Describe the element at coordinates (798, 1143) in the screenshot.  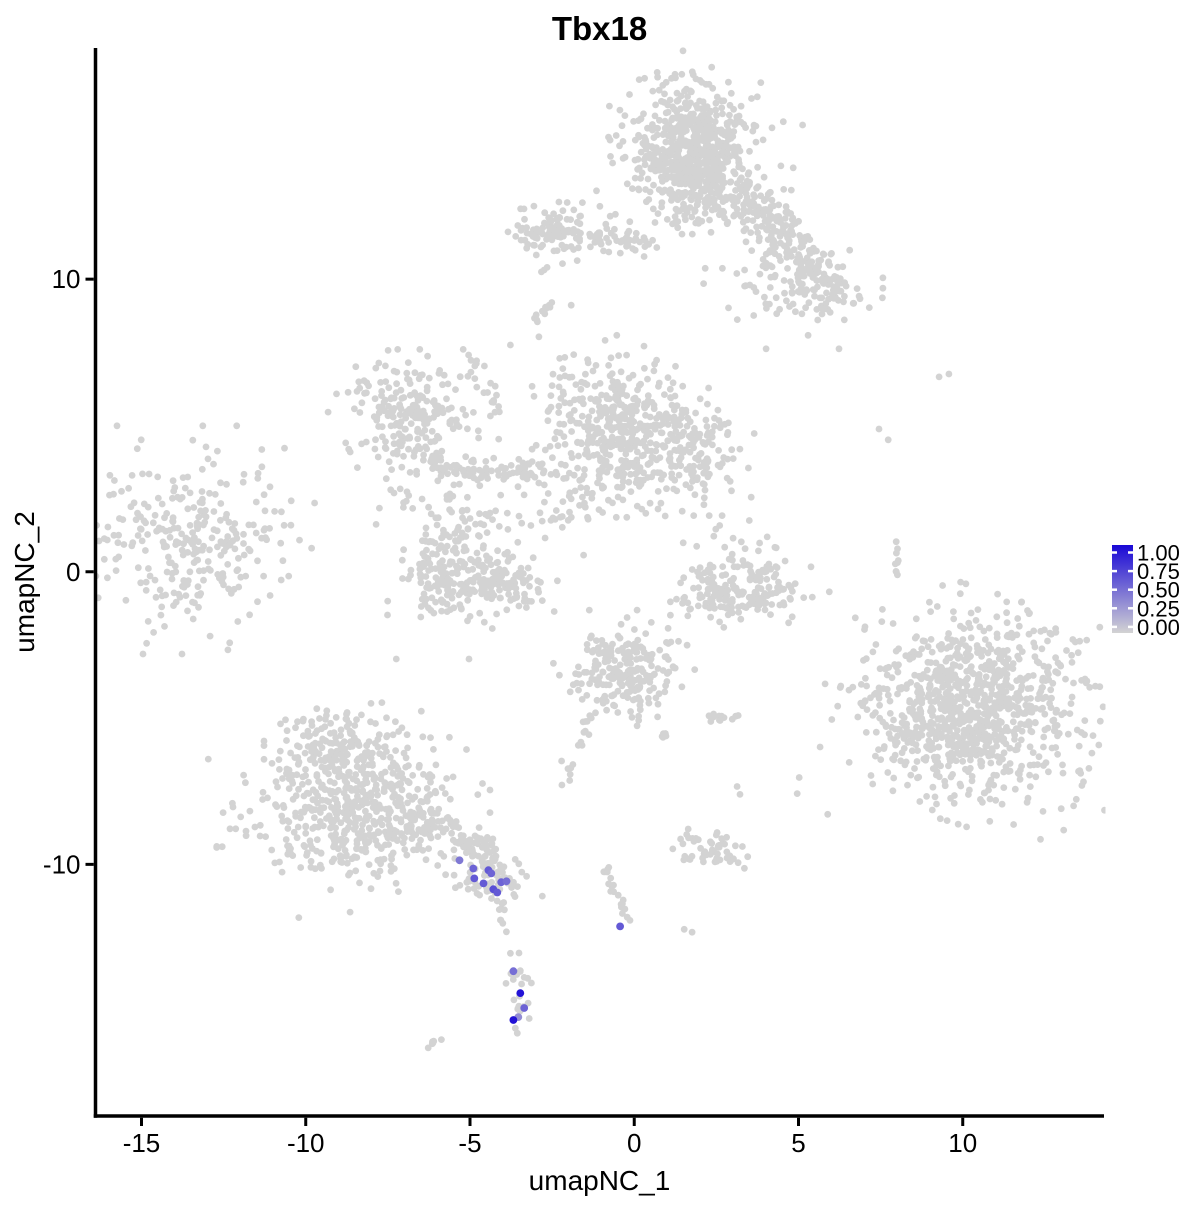
I see `x-tick-label: 5` at that location.